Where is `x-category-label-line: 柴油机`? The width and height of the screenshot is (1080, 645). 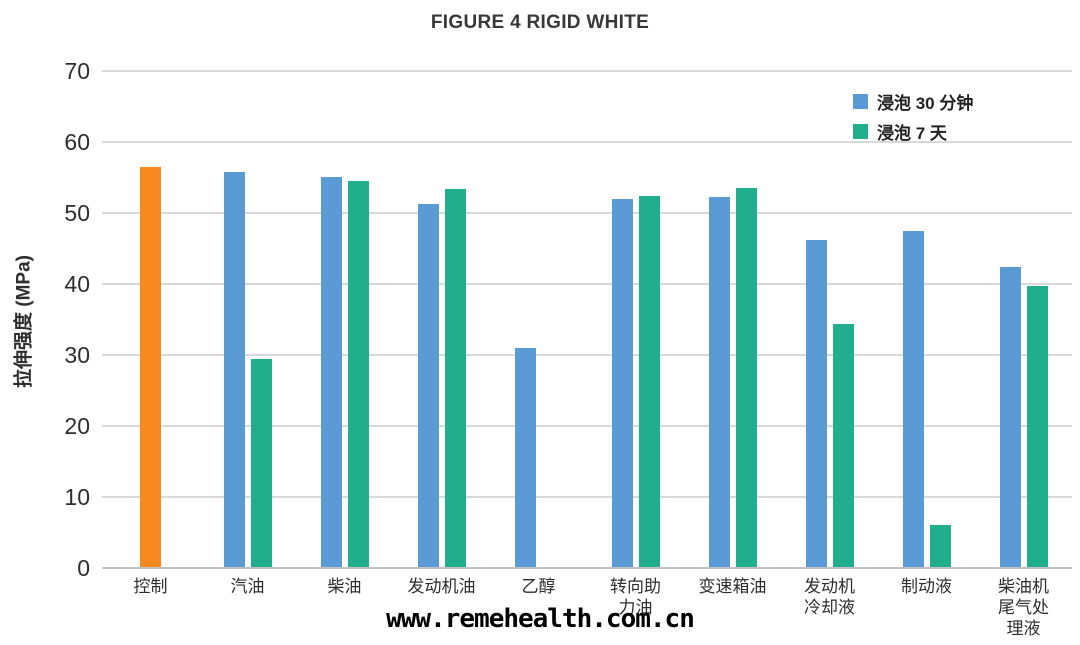
x-category-label-line: 柴油机 is located at coordinates (1023, 586).